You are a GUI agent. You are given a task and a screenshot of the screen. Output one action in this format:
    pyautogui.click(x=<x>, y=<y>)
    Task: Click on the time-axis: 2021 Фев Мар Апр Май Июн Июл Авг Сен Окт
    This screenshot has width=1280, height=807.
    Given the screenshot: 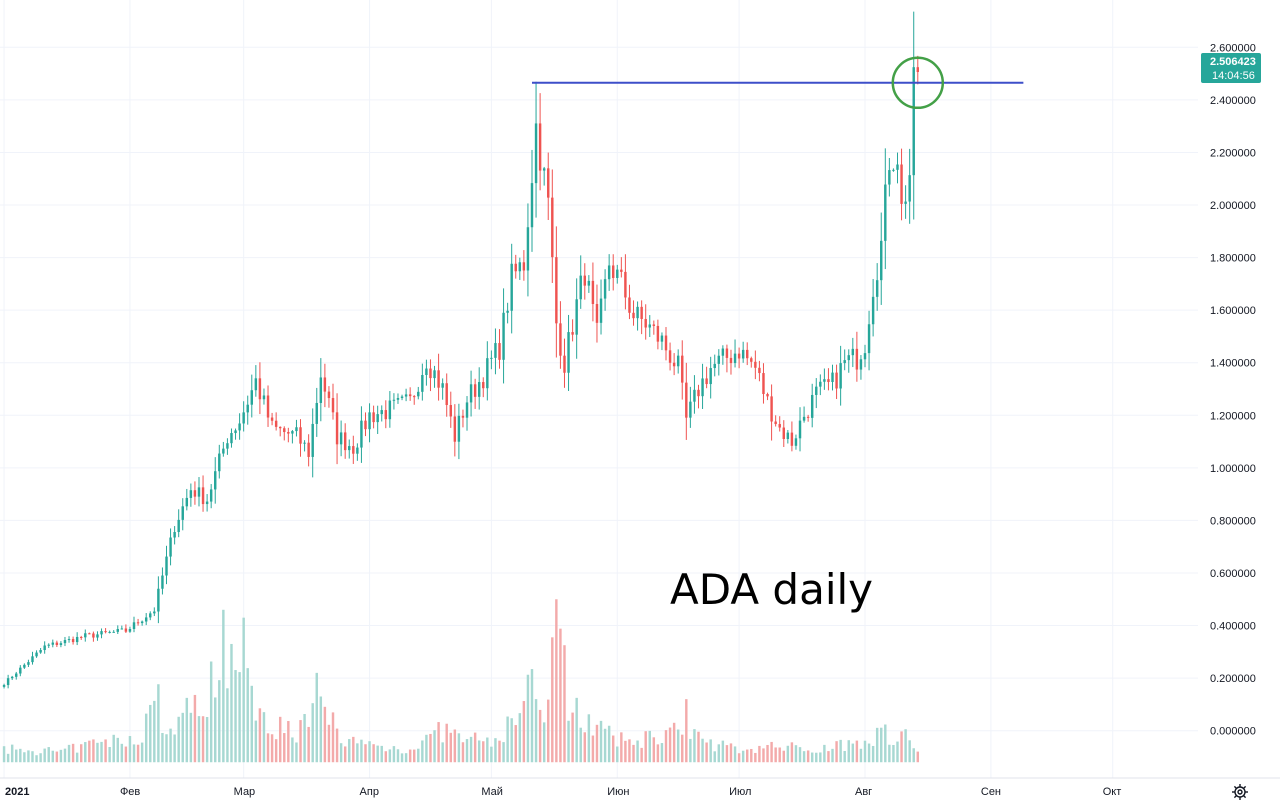 What is the action you would take?
    pyautogui.click(x=640, y=792)
    